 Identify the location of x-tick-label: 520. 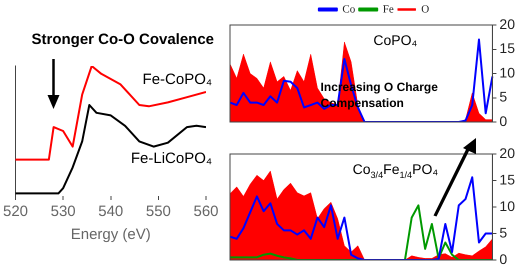
(15, 211).